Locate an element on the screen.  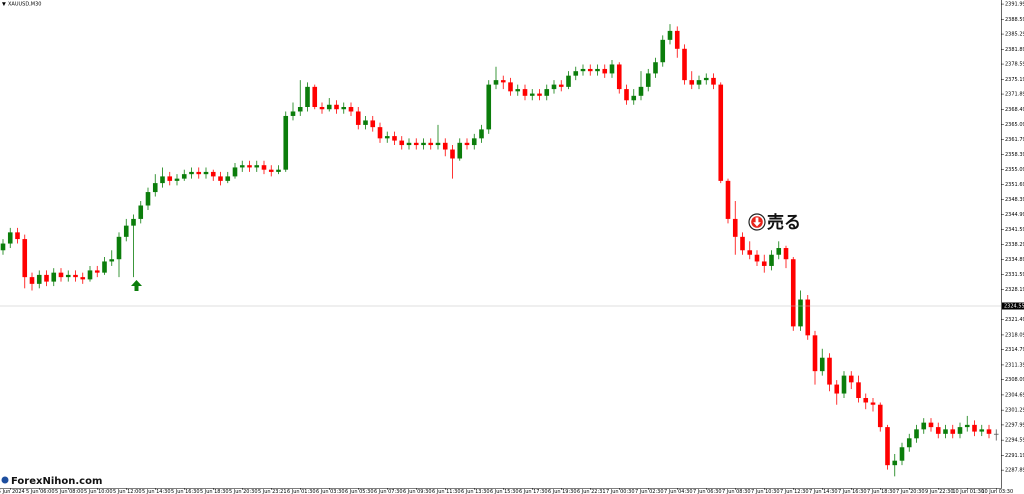
y-tick-label: 2388.590 is located at coordinates (1014, 20).